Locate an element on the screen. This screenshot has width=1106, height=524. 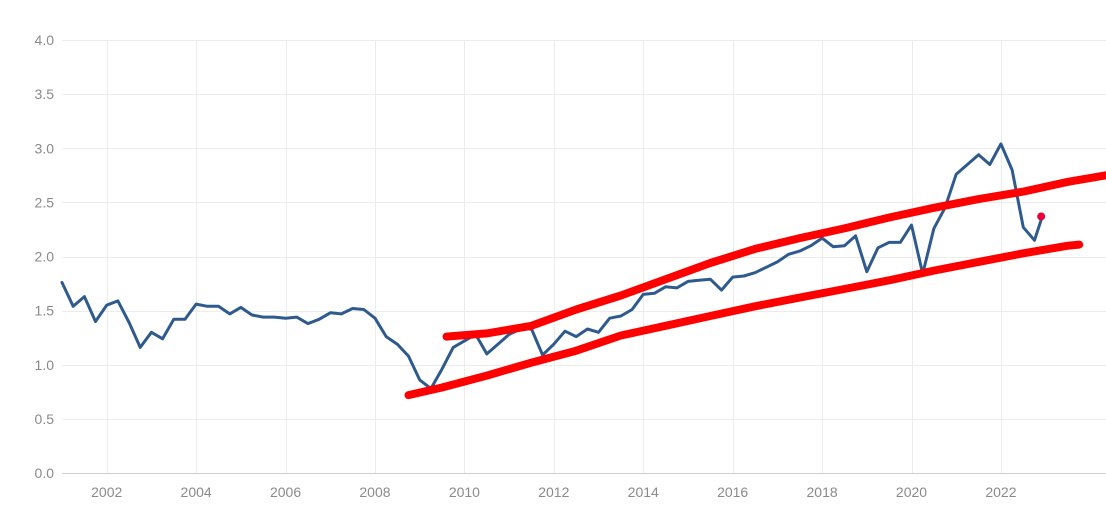
x-tick-label: 2014 is located at coordinates (643, 492).